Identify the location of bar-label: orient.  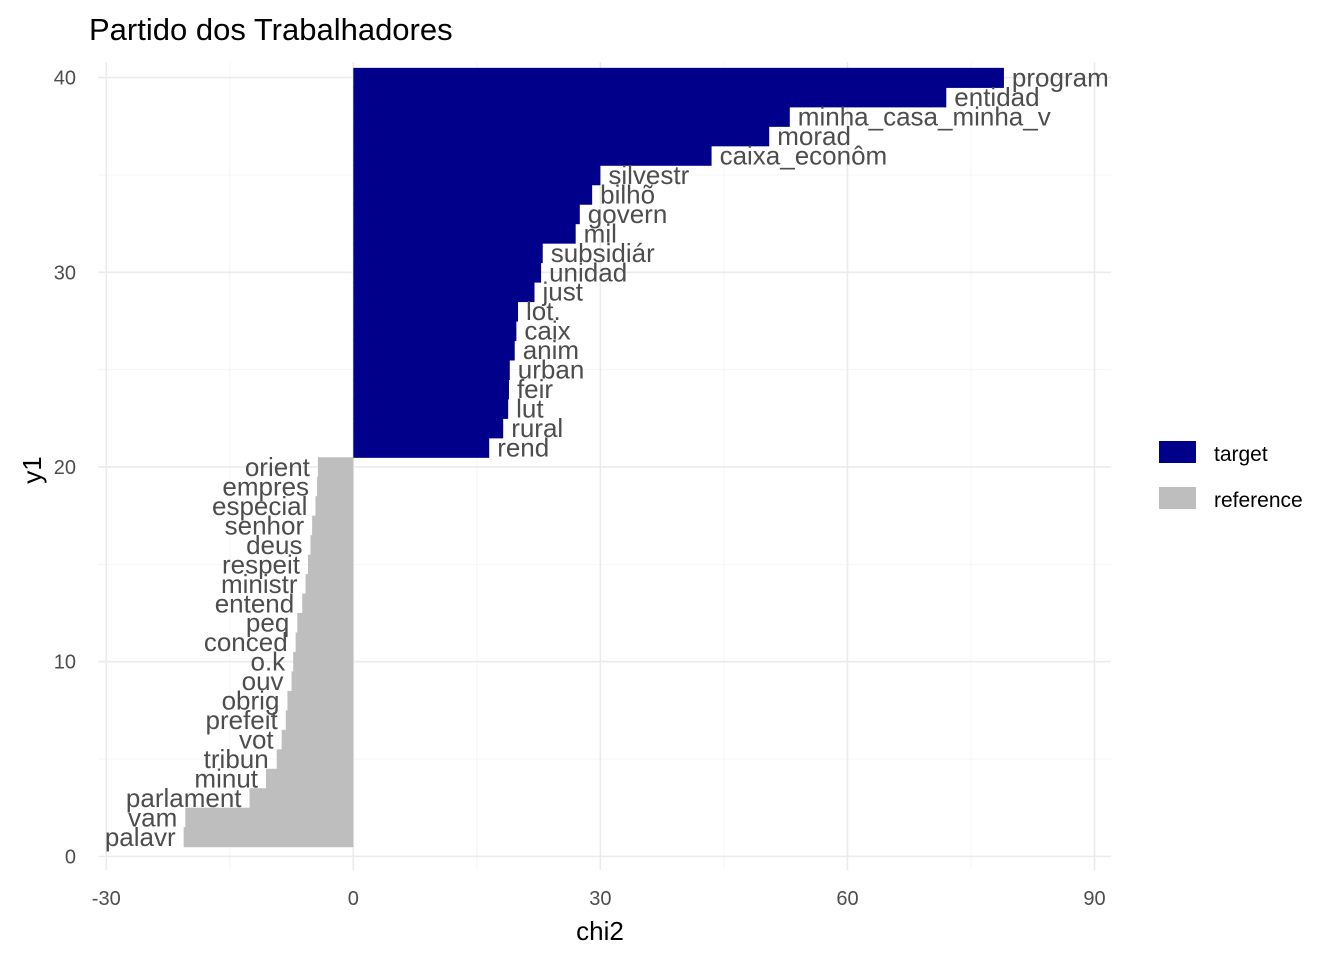
(278, 467).